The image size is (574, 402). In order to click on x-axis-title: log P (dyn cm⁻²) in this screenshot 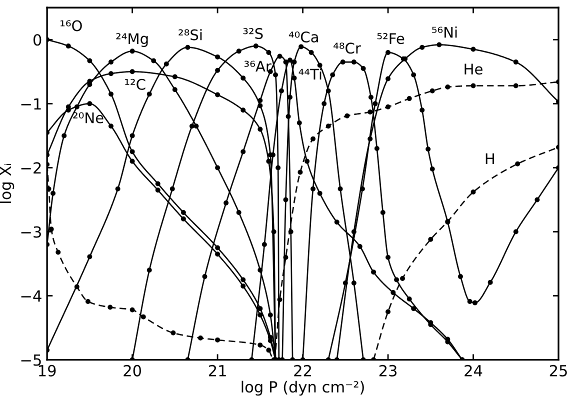, I will do `click(303, 388)`.